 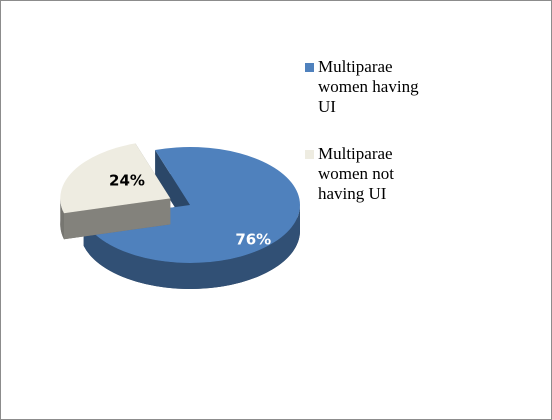 What do you see at coordinates (253, 240) in the screenshot?
I see `value-label: 76%` at bounding box center [253, 240].